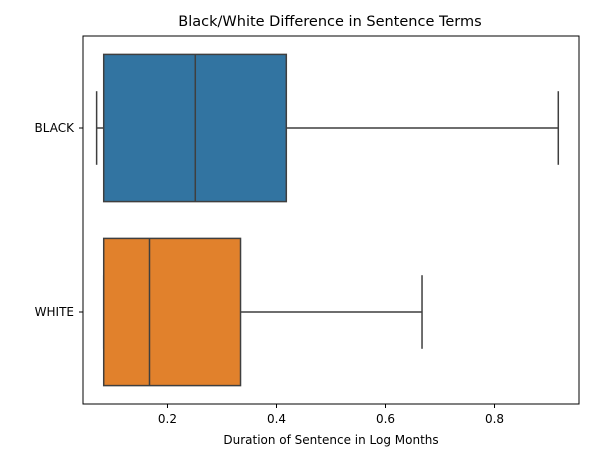  I want to click on x-tick-label: 0.8, so click(494, 419).